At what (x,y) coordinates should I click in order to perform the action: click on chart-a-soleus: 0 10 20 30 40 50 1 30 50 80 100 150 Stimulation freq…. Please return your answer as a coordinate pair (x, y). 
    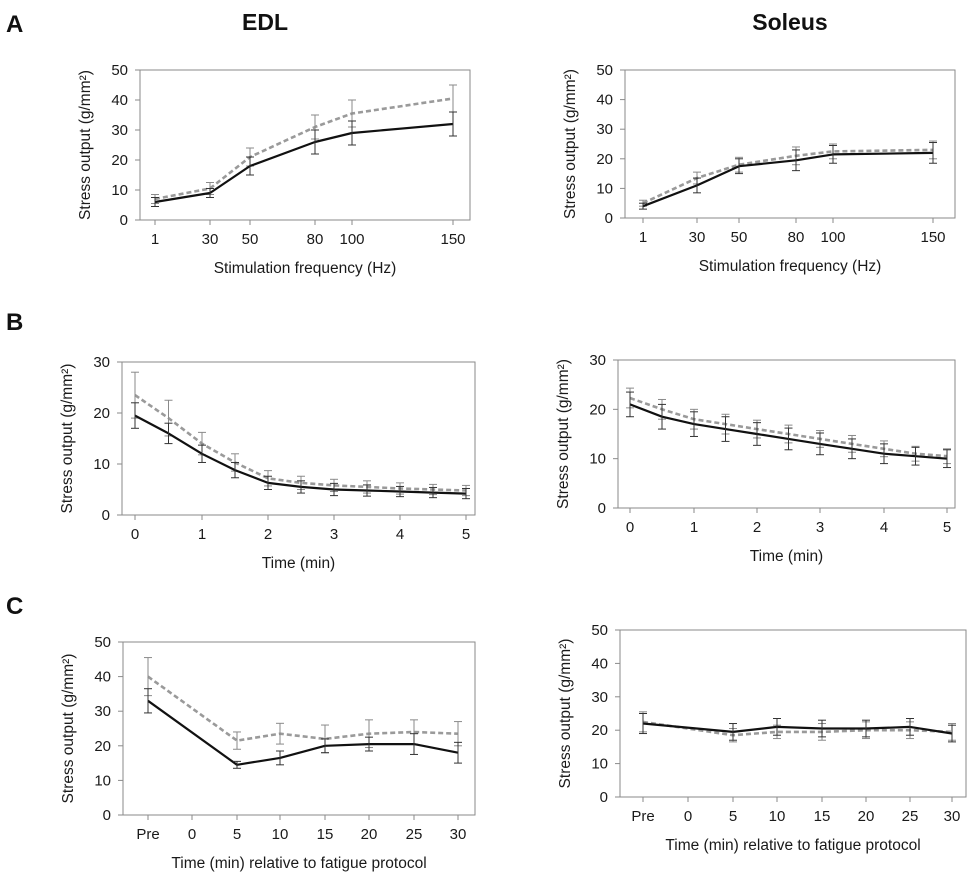
    Looking at the image, I should click on (759, 168).